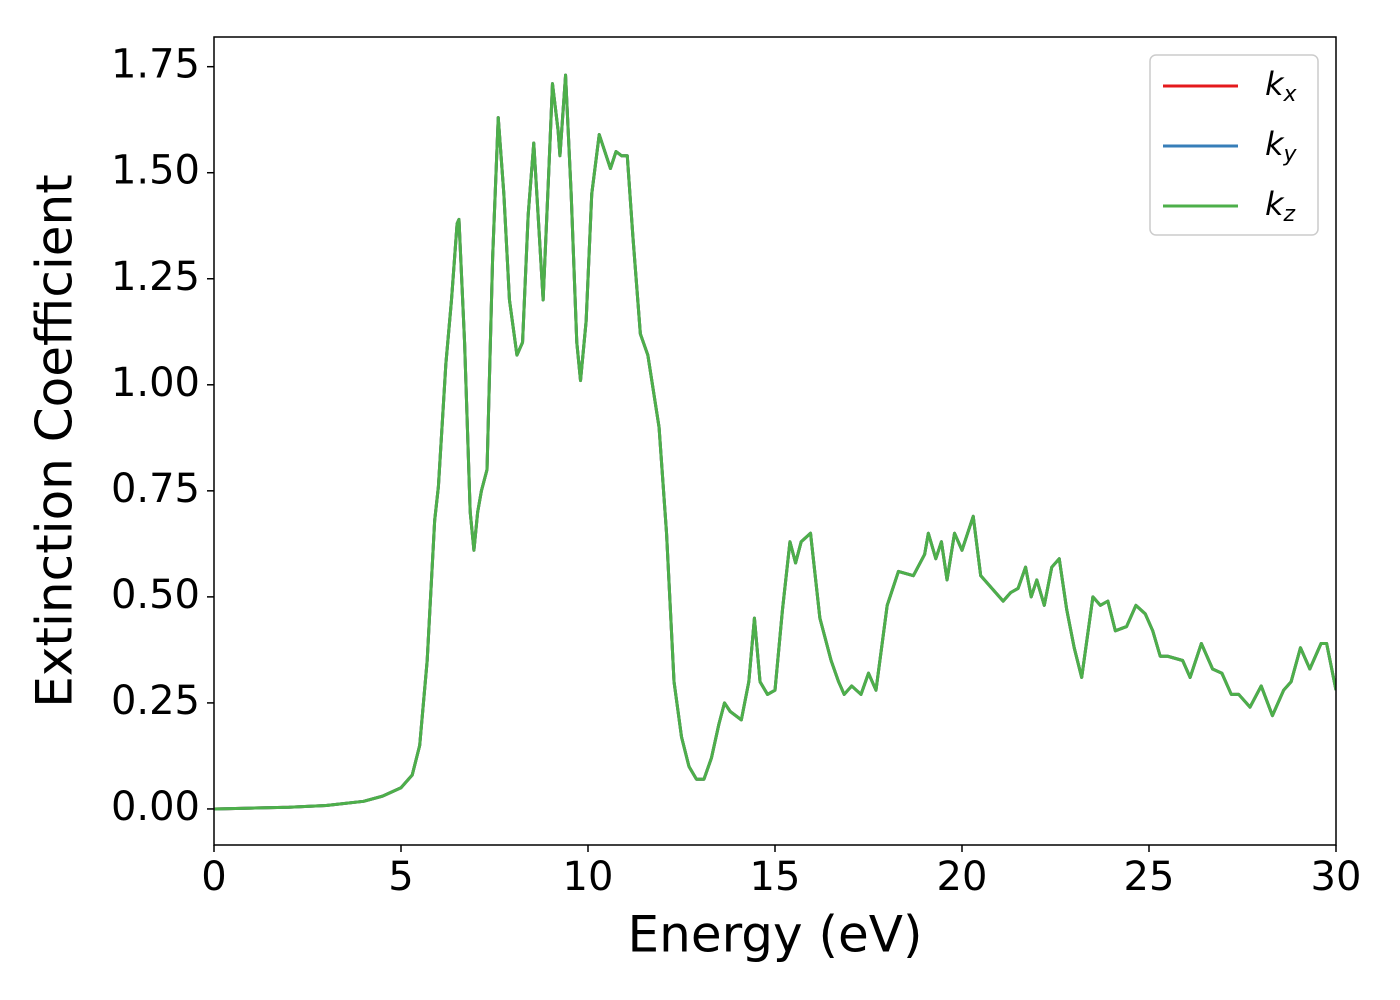 The width and height of the screenshot is (1400, 1000). I want to click on x-tick-label: 10, so click(588, 877).